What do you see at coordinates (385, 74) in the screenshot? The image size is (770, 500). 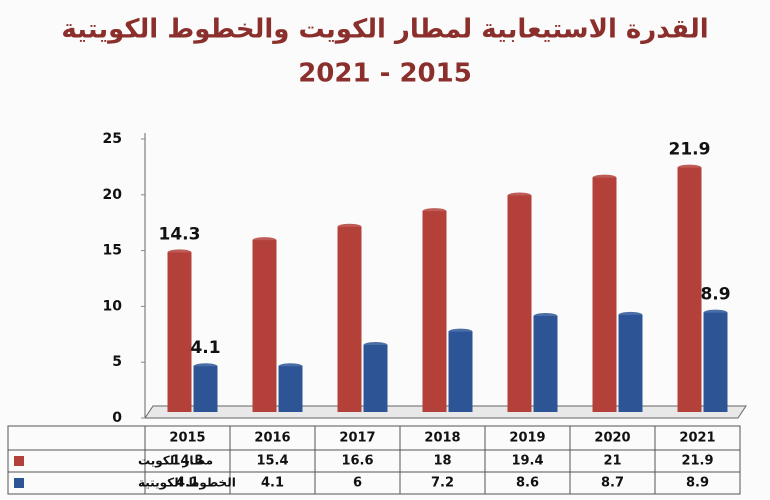 I see `chart-subtitle: 2021 - 2015` at bounding box center [385, 74].